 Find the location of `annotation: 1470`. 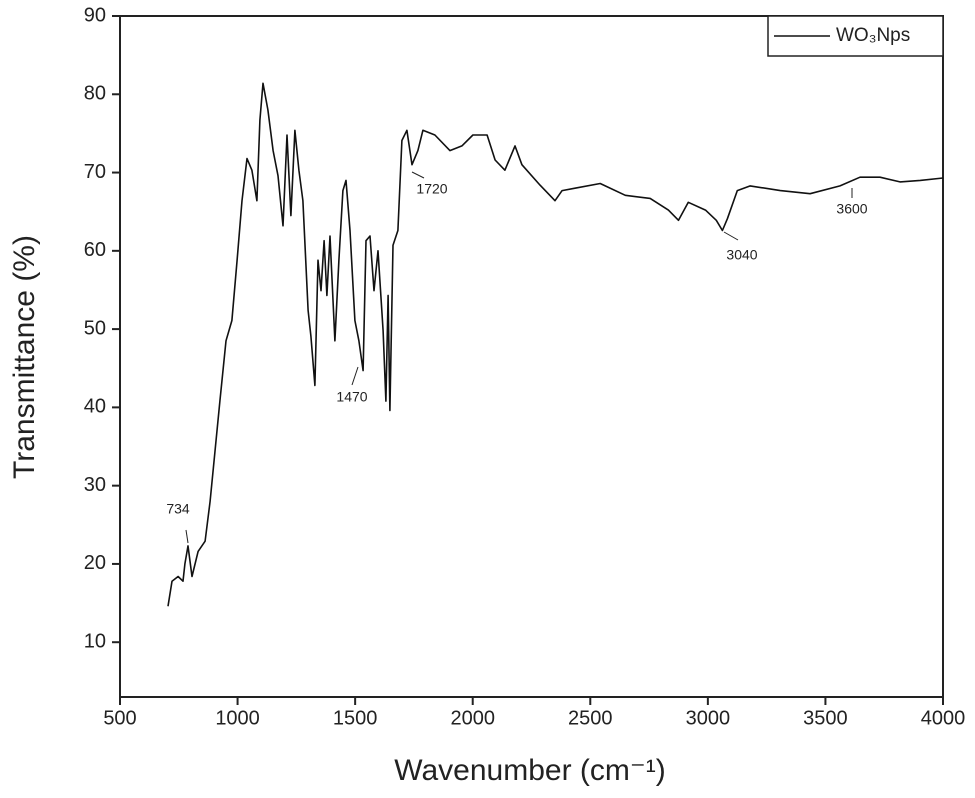

annotation: 1470 is located at coordinates (351, 397).